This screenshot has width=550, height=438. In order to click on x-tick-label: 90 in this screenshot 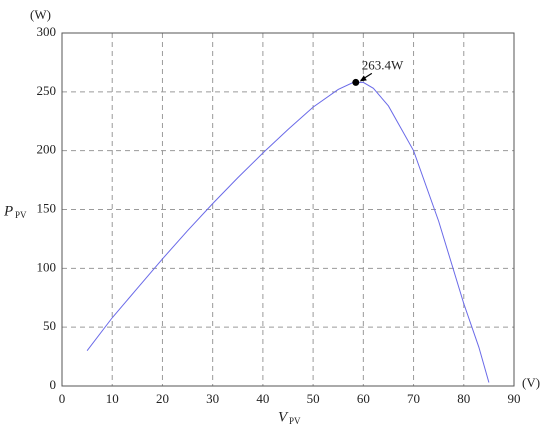, I will do `click(514, 398)`.